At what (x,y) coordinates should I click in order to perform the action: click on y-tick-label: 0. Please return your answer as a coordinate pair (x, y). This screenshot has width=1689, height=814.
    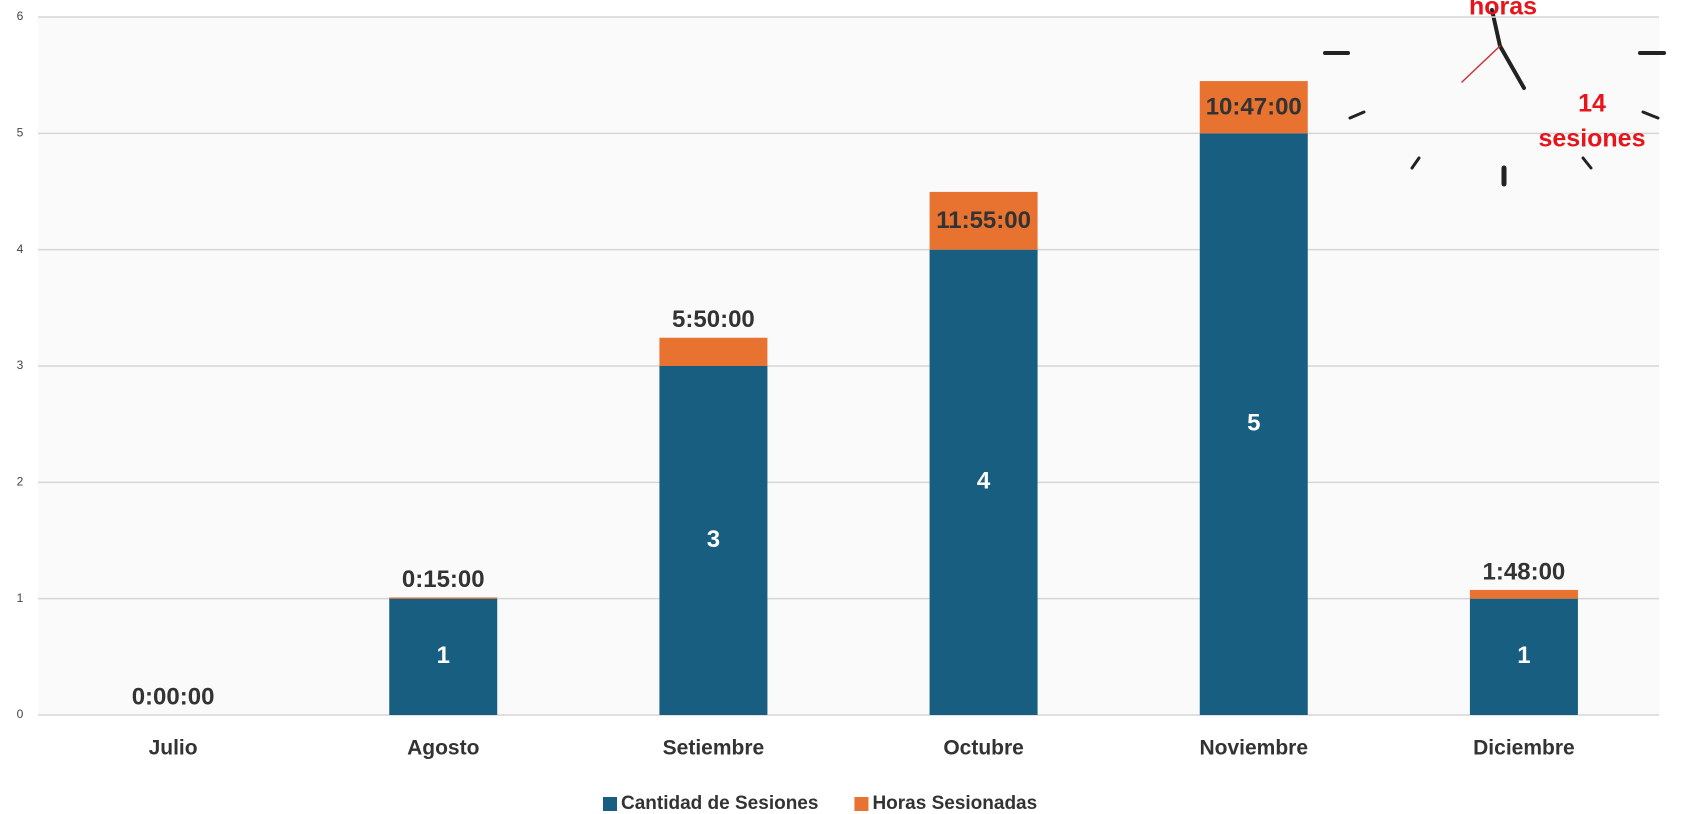
    Looking at the image, I should click on (20, 714).